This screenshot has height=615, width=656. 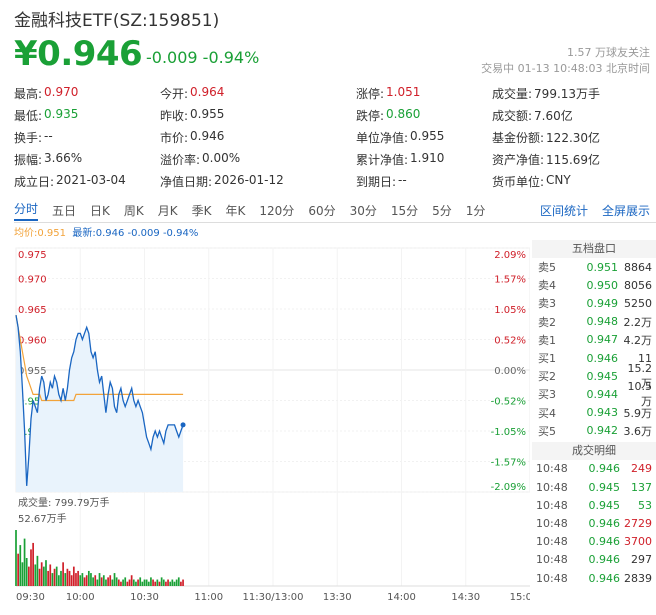 I want to click on period-tab: 年K, so click(x=235, y=210).